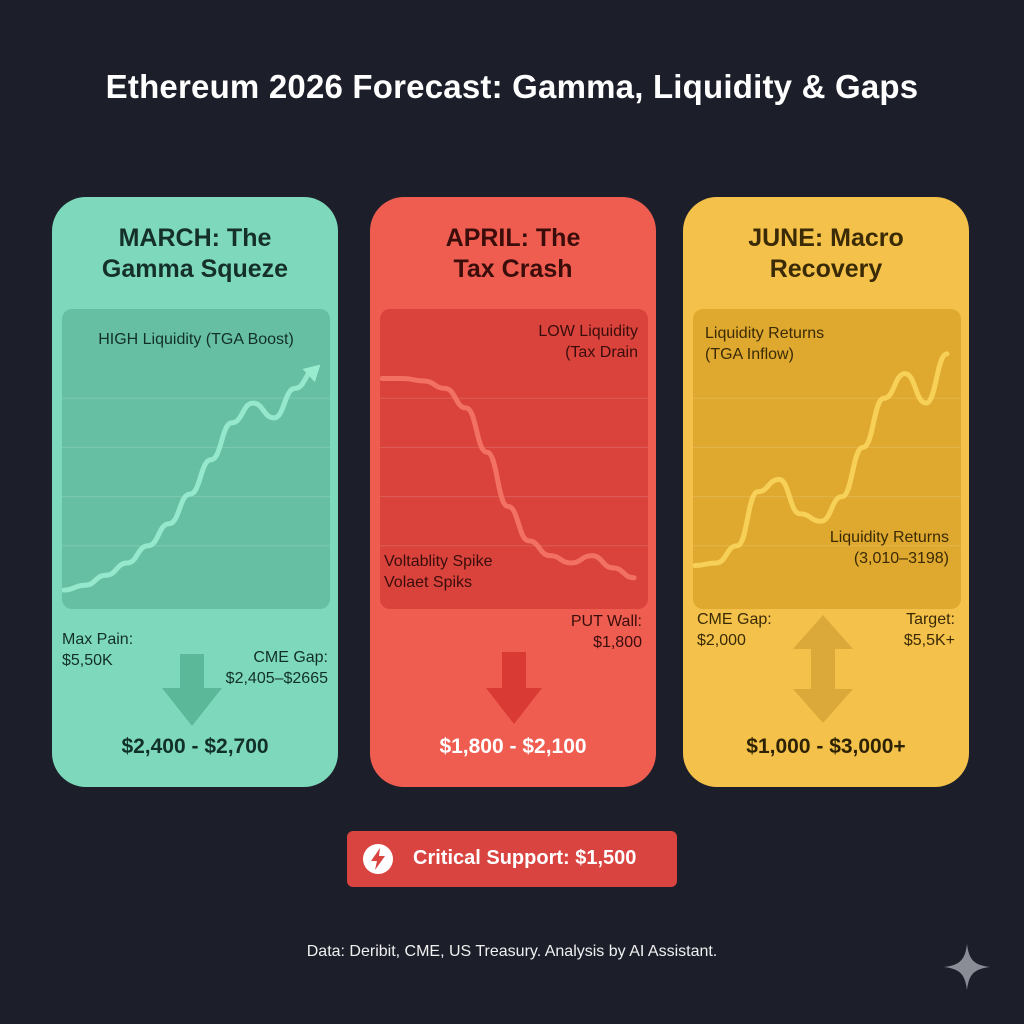 Image resolution: width=1024 pixels, height=1024 pixels. I want to click on panel-label-secondary: Liquidity Returns (3,010–3198), so click(889, 548).